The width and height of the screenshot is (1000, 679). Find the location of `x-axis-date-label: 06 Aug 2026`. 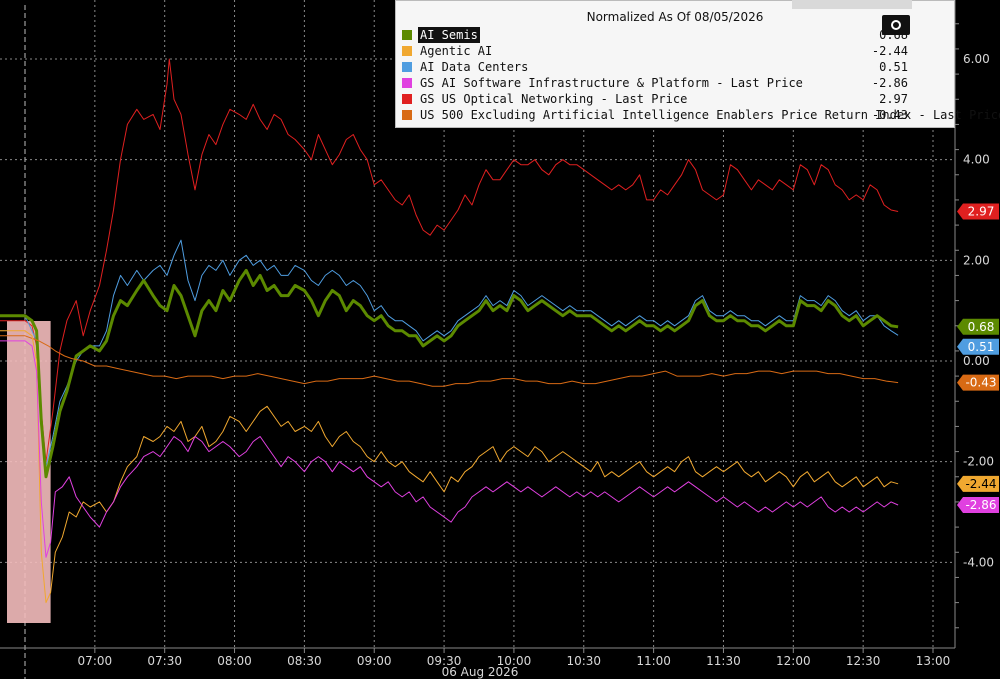

x-axis-date-label: 06 Aug 2026 is located at coordinates (480, 672).